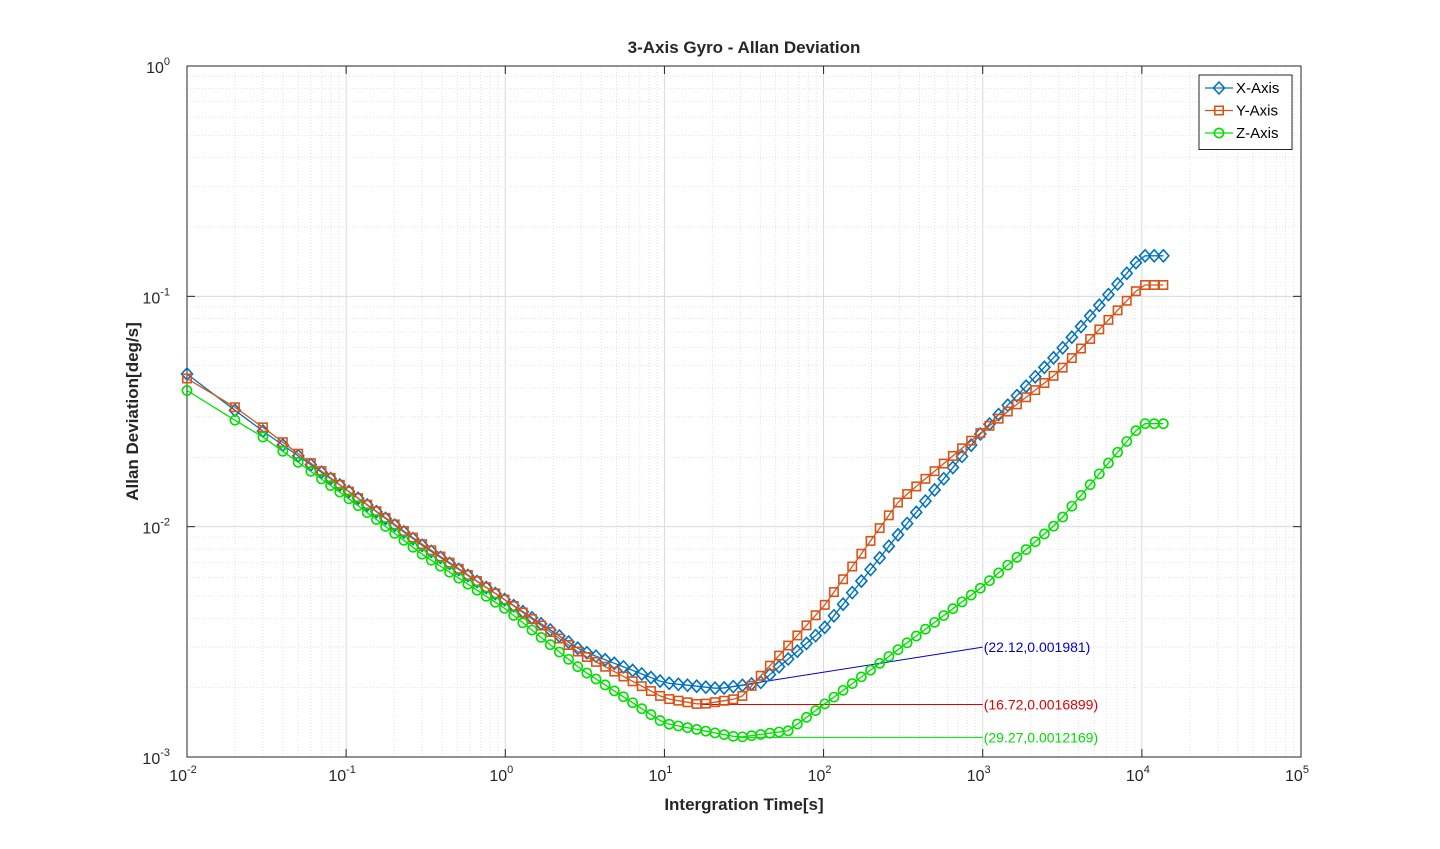 The height and width of the screenshot is (849, 1440). What do you see at coordinates (156, 527) in the screenshot?
I see `tick-label: 10⁻²` at bounding box center [156, 527].